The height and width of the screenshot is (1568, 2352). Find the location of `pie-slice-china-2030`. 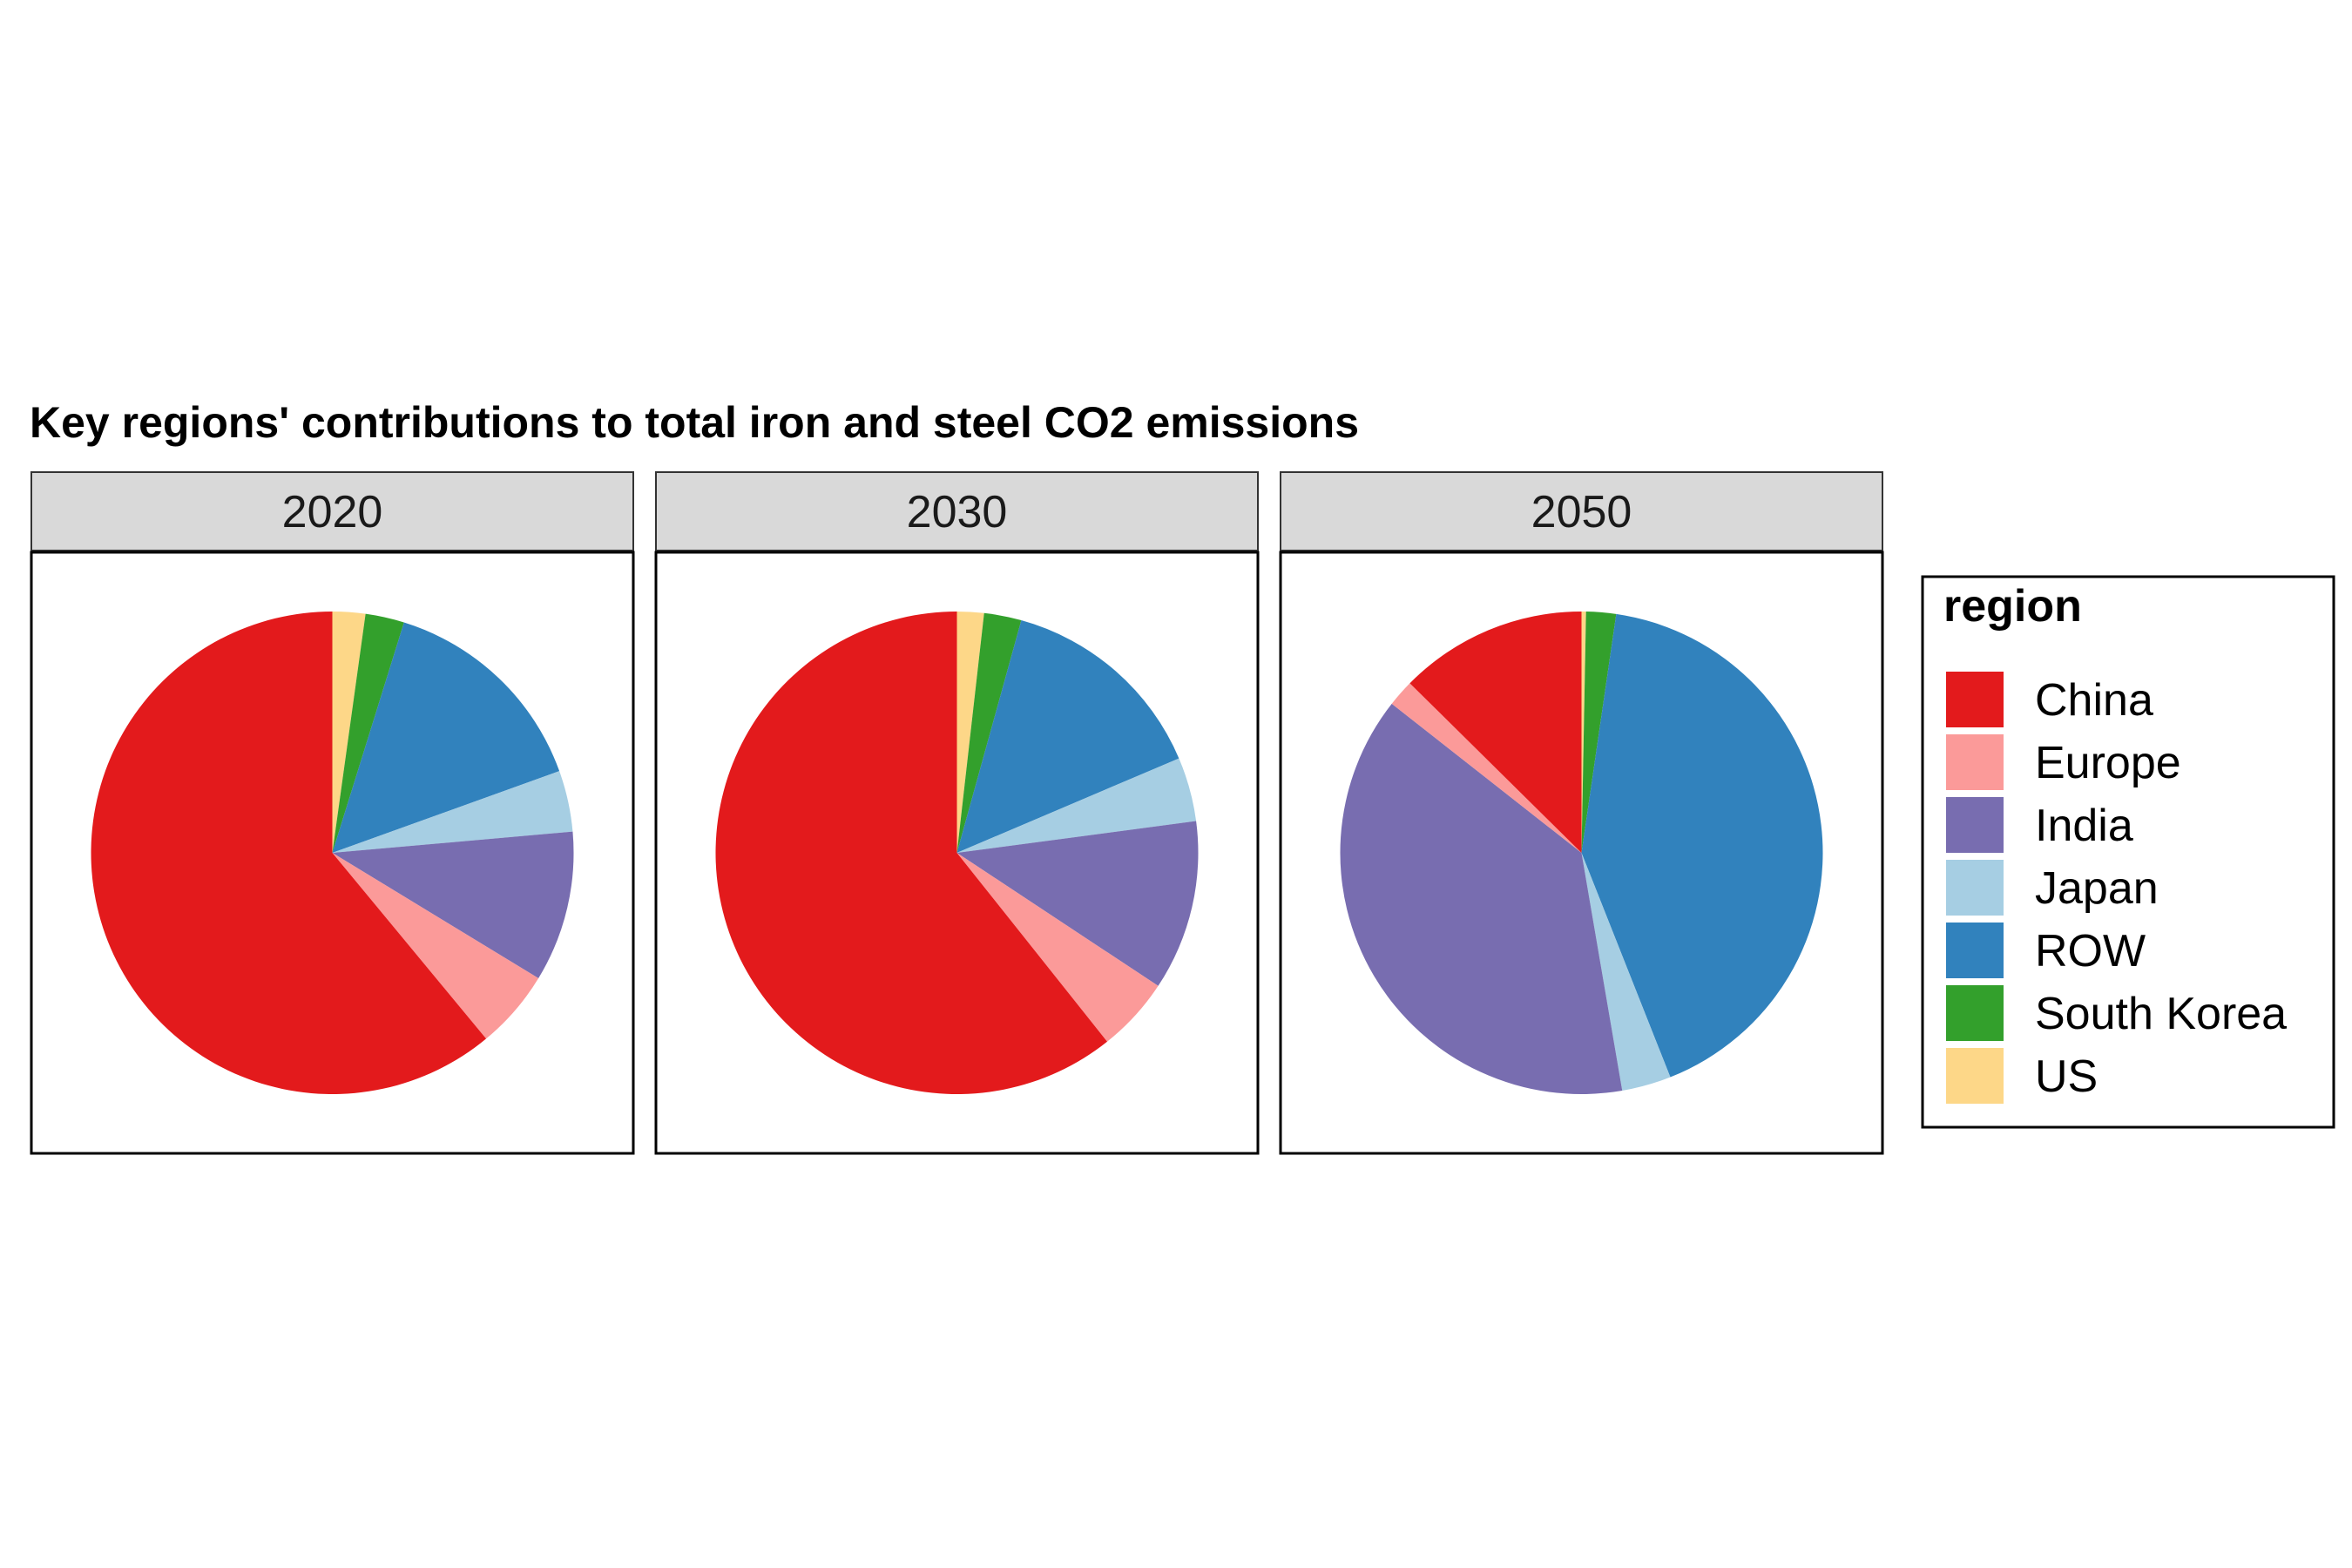

pie-slice-china-2030 is located at coordinates (911, 853).